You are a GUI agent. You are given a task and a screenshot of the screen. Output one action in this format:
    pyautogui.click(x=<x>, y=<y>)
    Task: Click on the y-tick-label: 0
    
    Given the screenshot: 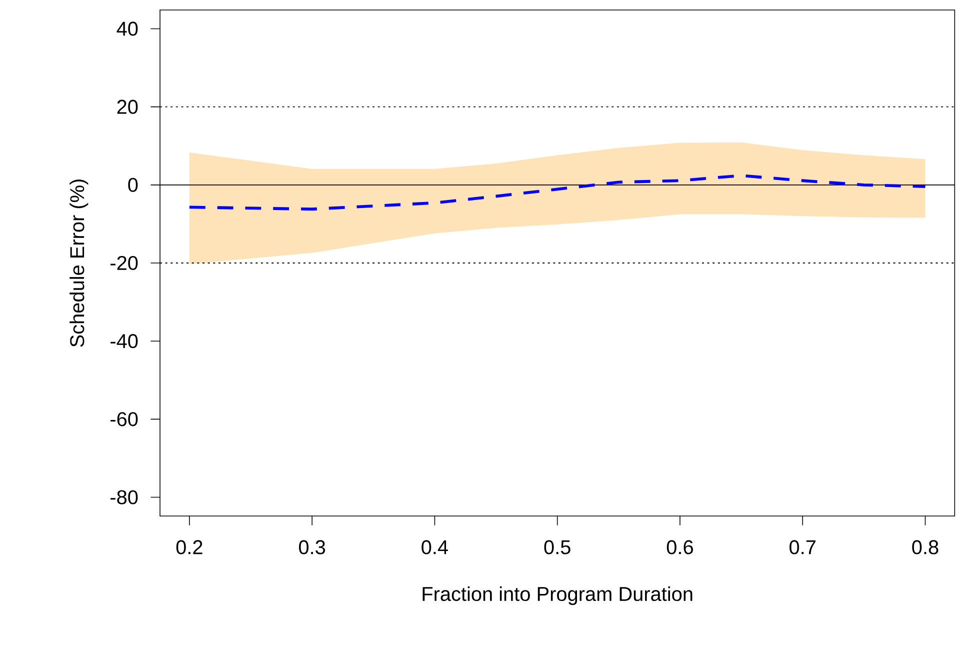 What is the action you would take?
    pyautogui.click(x=133, y=185)
    